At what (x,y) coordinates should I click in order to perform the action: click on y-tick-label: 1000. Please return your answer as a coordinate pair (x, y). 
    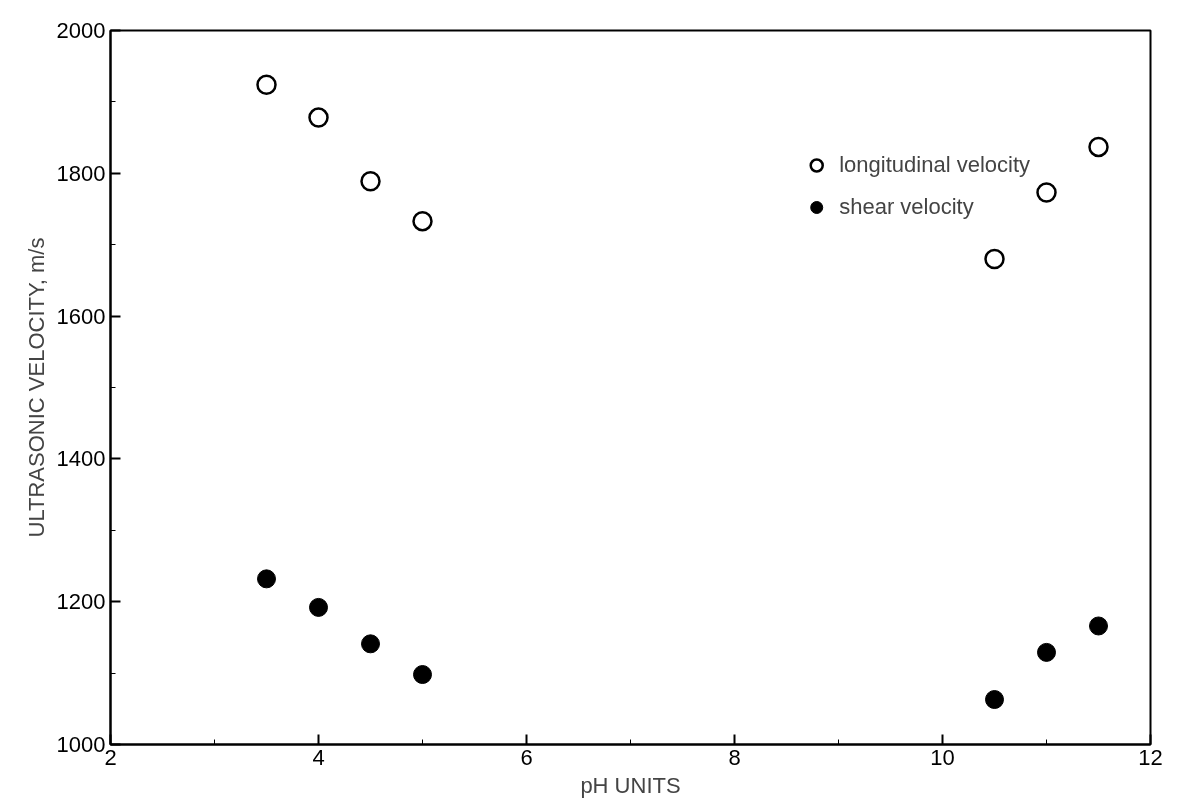
    Looking at the image, I should click on (81, 744).